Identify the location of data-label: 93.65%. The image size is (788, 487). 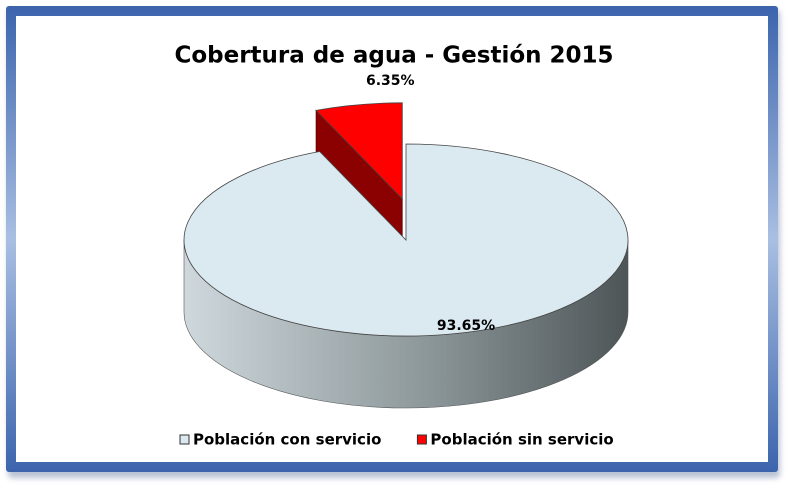
(466, 326).